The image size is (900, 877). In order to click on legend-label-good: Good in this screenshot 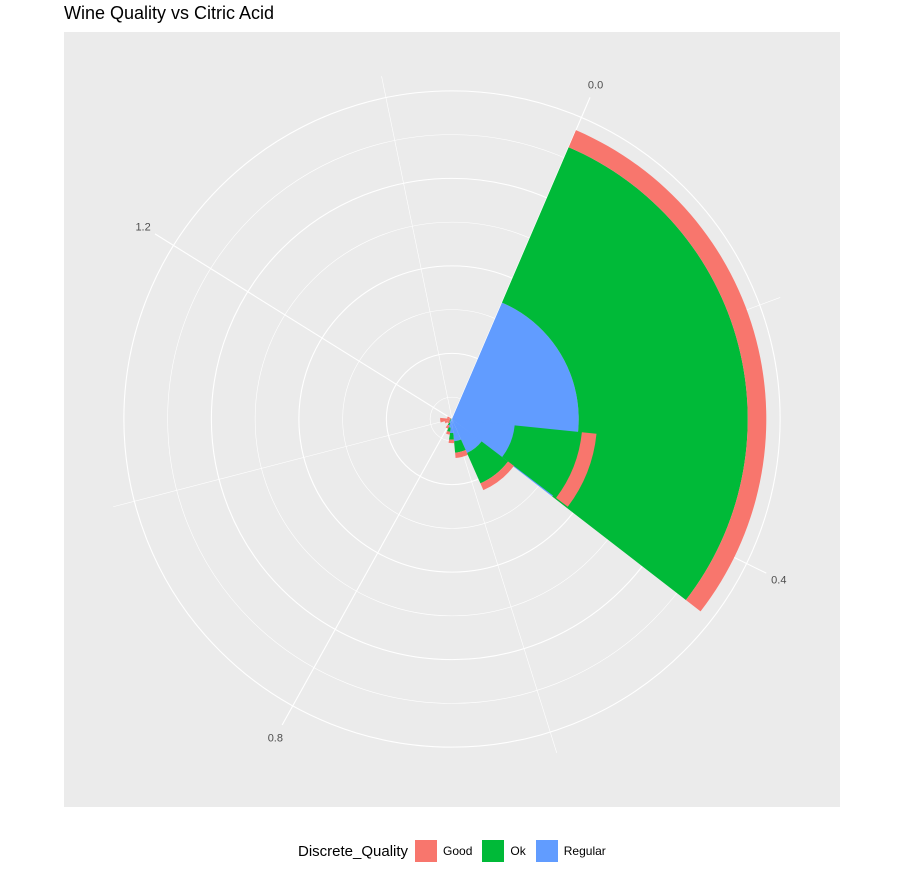, I will do `click(458, 851)`.